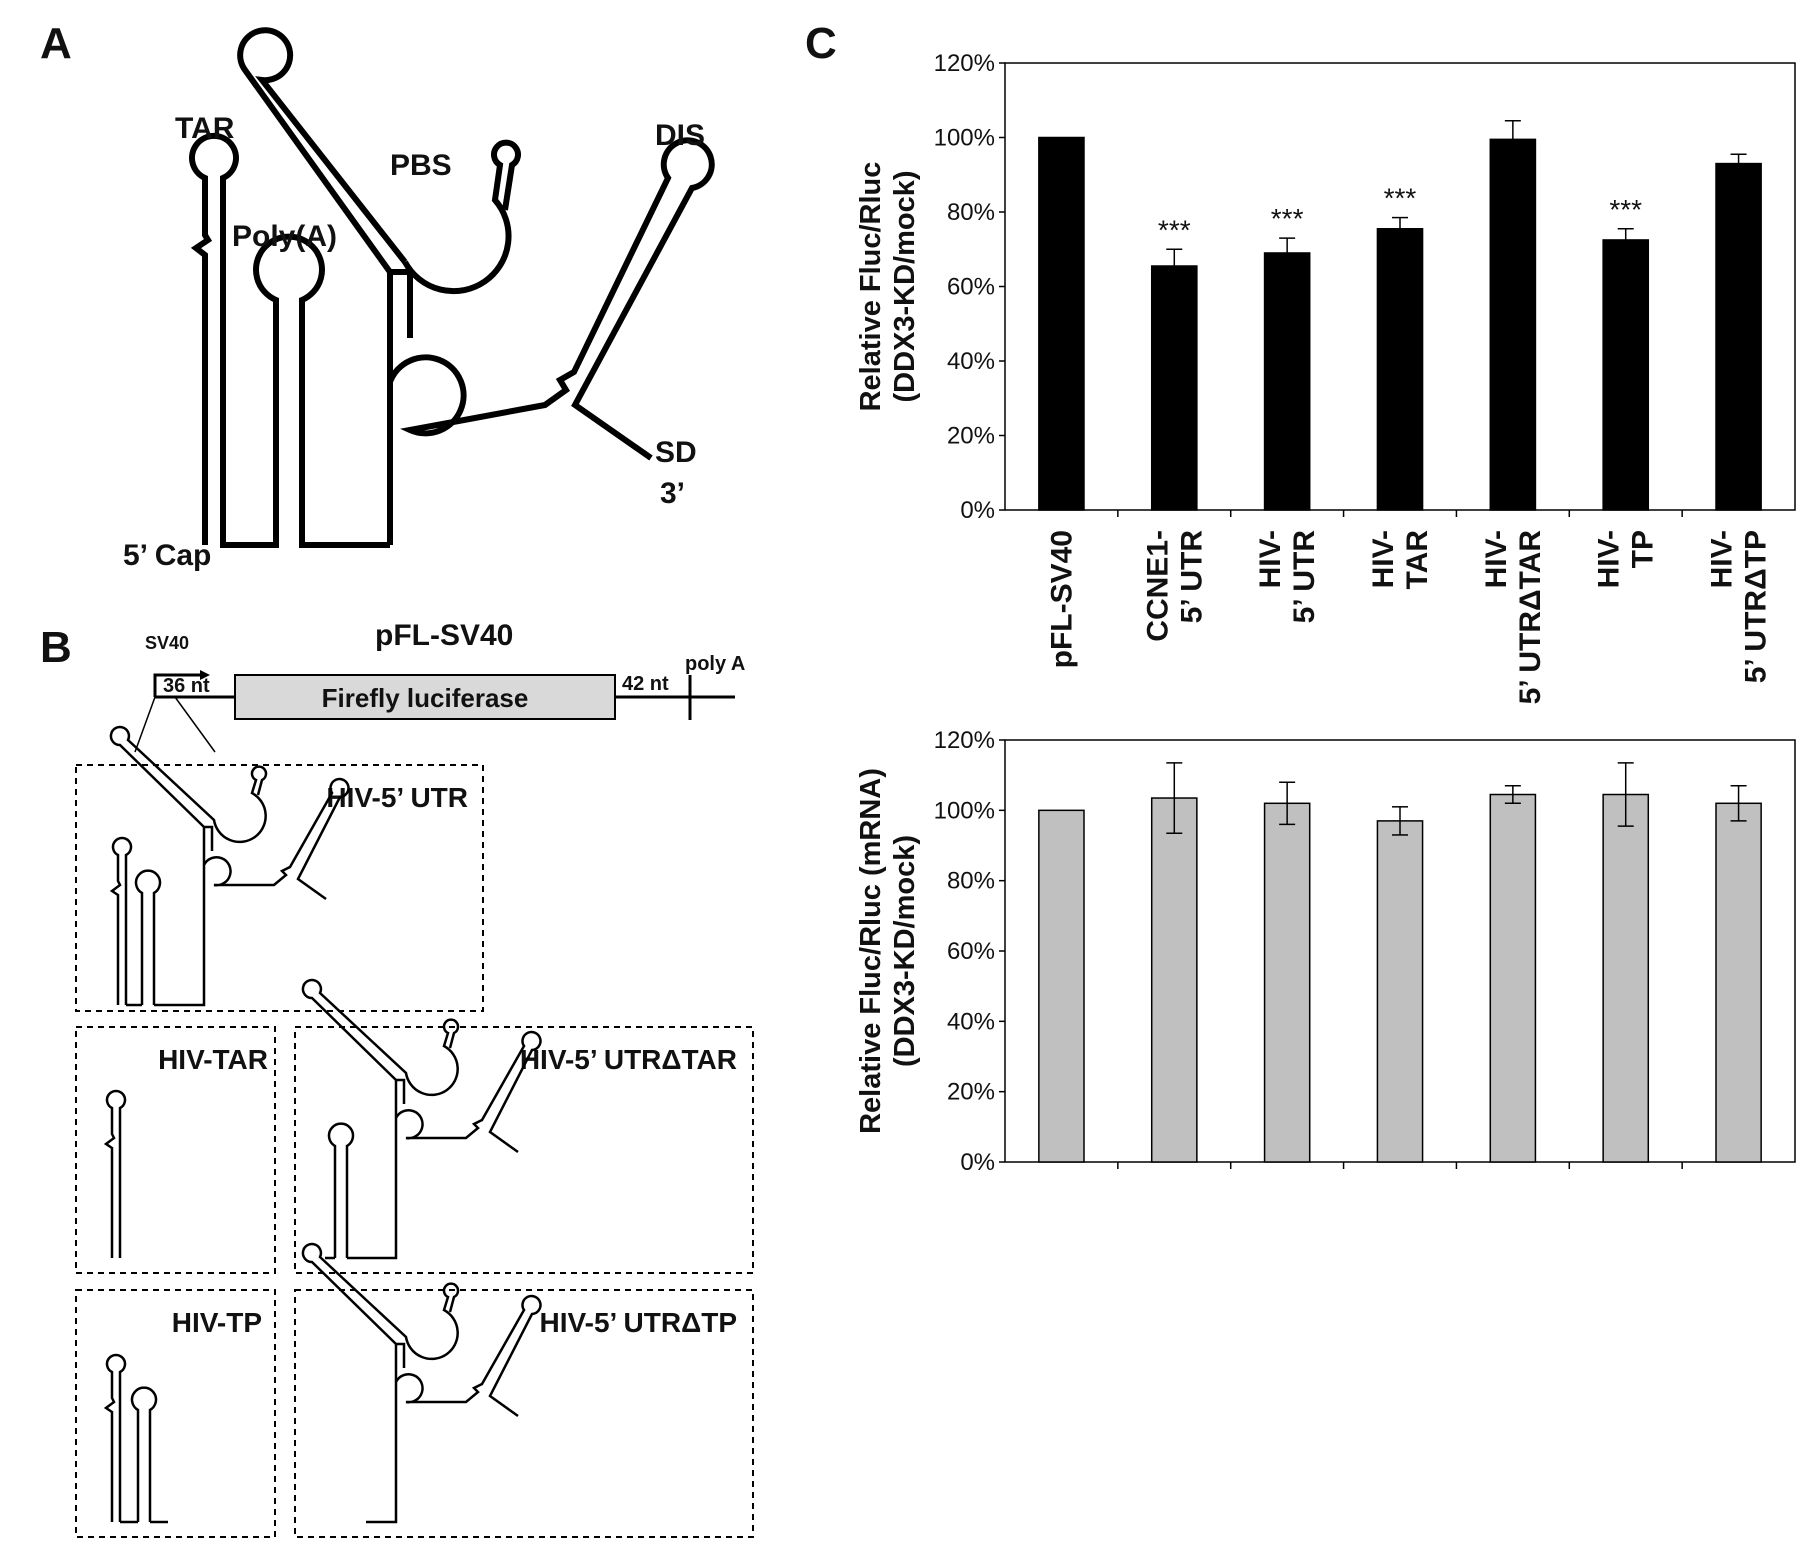 The image size is (1806, 1547). I want to click on tar-label: TAR, so click(205, 128).